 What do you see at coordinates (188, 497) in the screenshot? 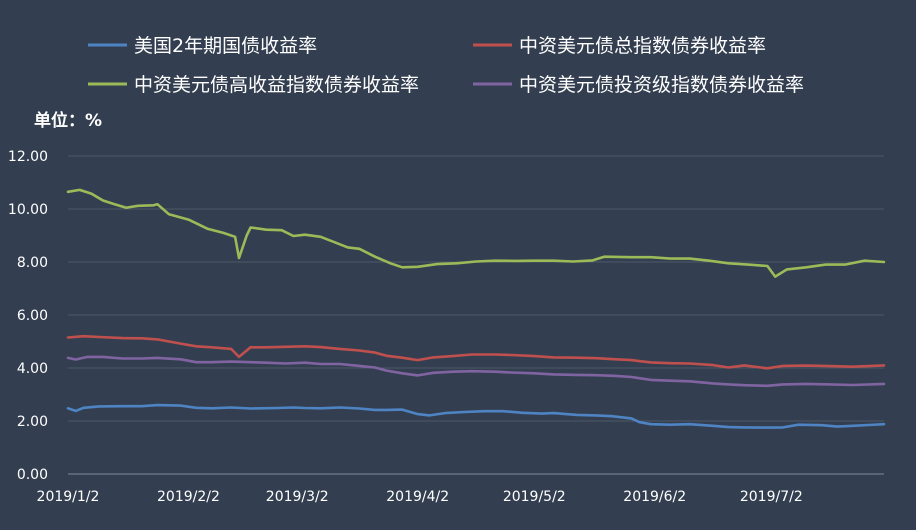
I see `x-tick-label: 2019/2/2` at bounding box center [188, 497].